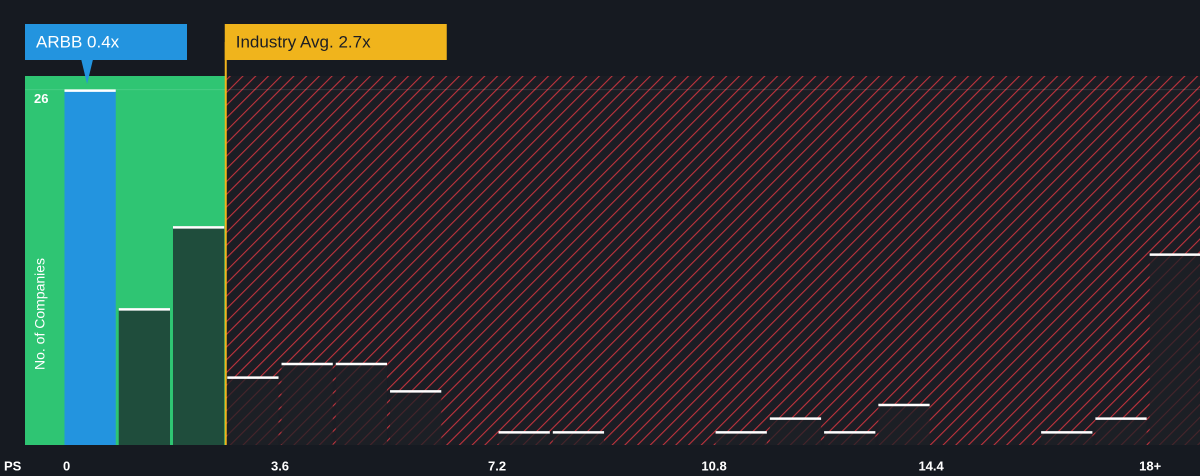  I want to click on callout-pointer, so click(87, 71).